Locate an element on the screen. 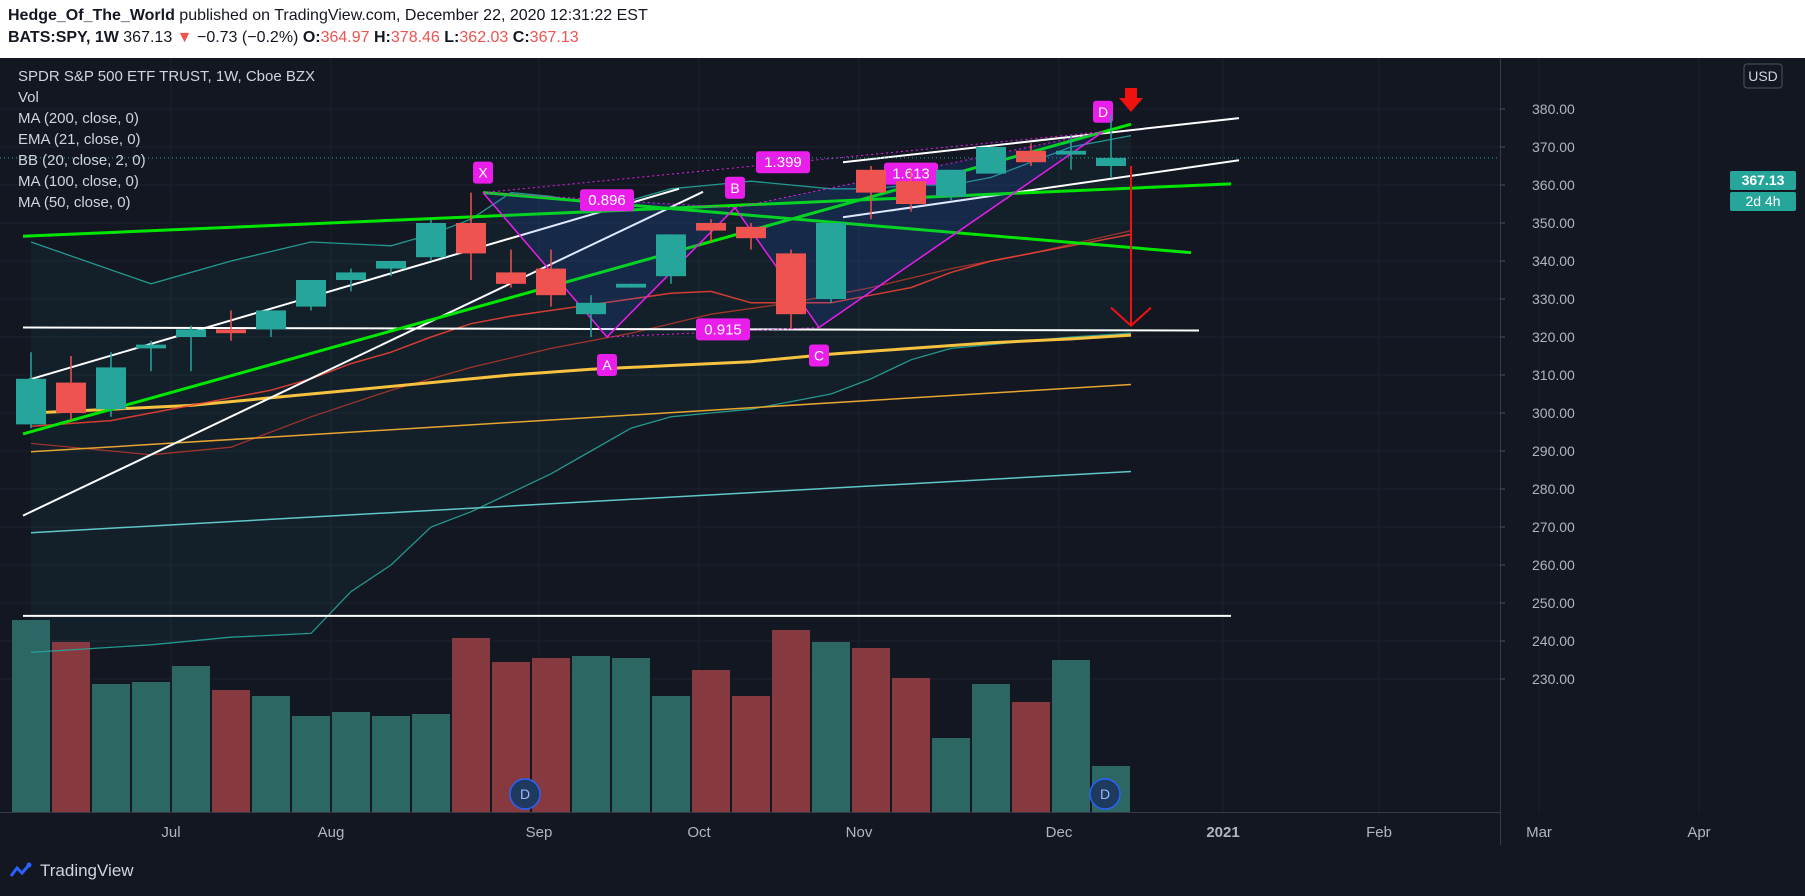  price-tick-label: 330.00 is located at coordinates (1553, 299).